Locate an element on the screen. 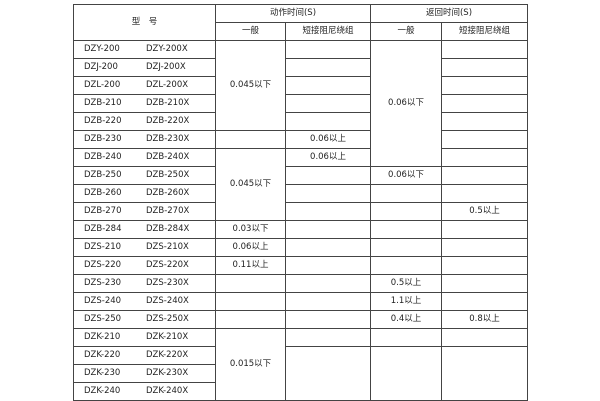 The image size is (600, 401). model-cell: DZS-210 DZS-210X is located at coordinates (144, 247).